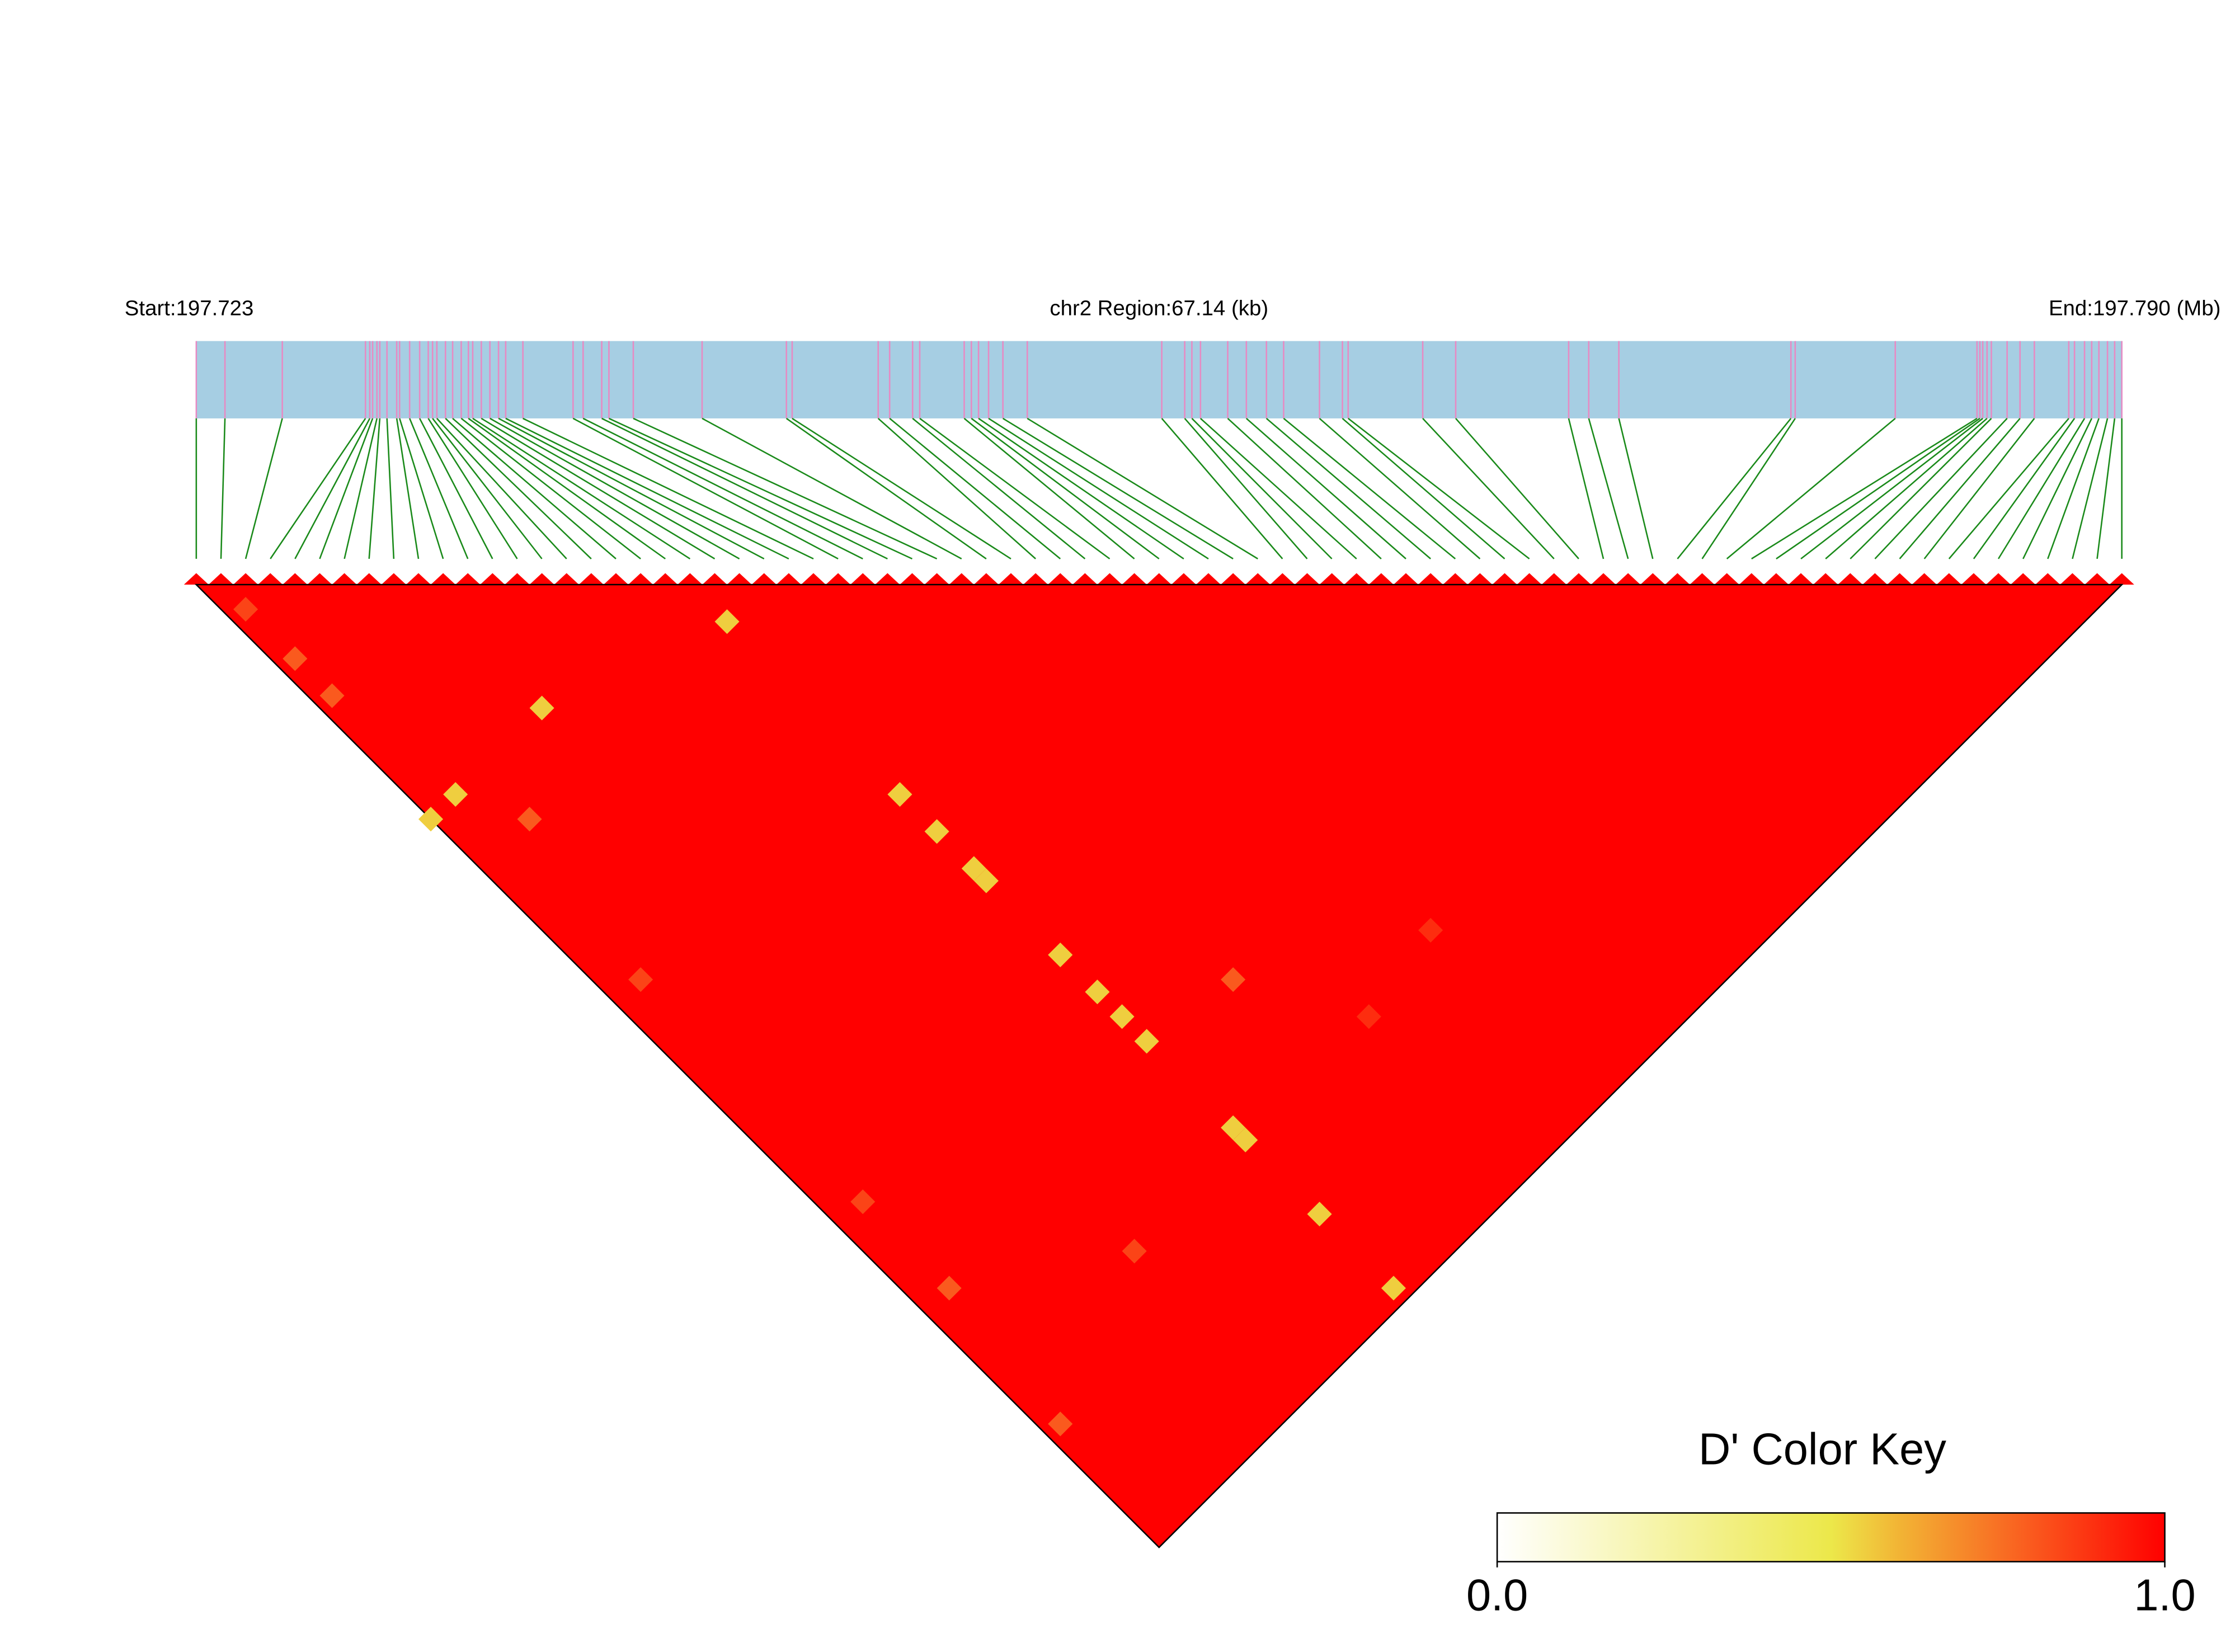 The height and width of the screenshot is (1652, 2235). What do you see at coordinates (1159, 379) in the screenshot?
I see `region-bar` at bounding box center [1159, 379].